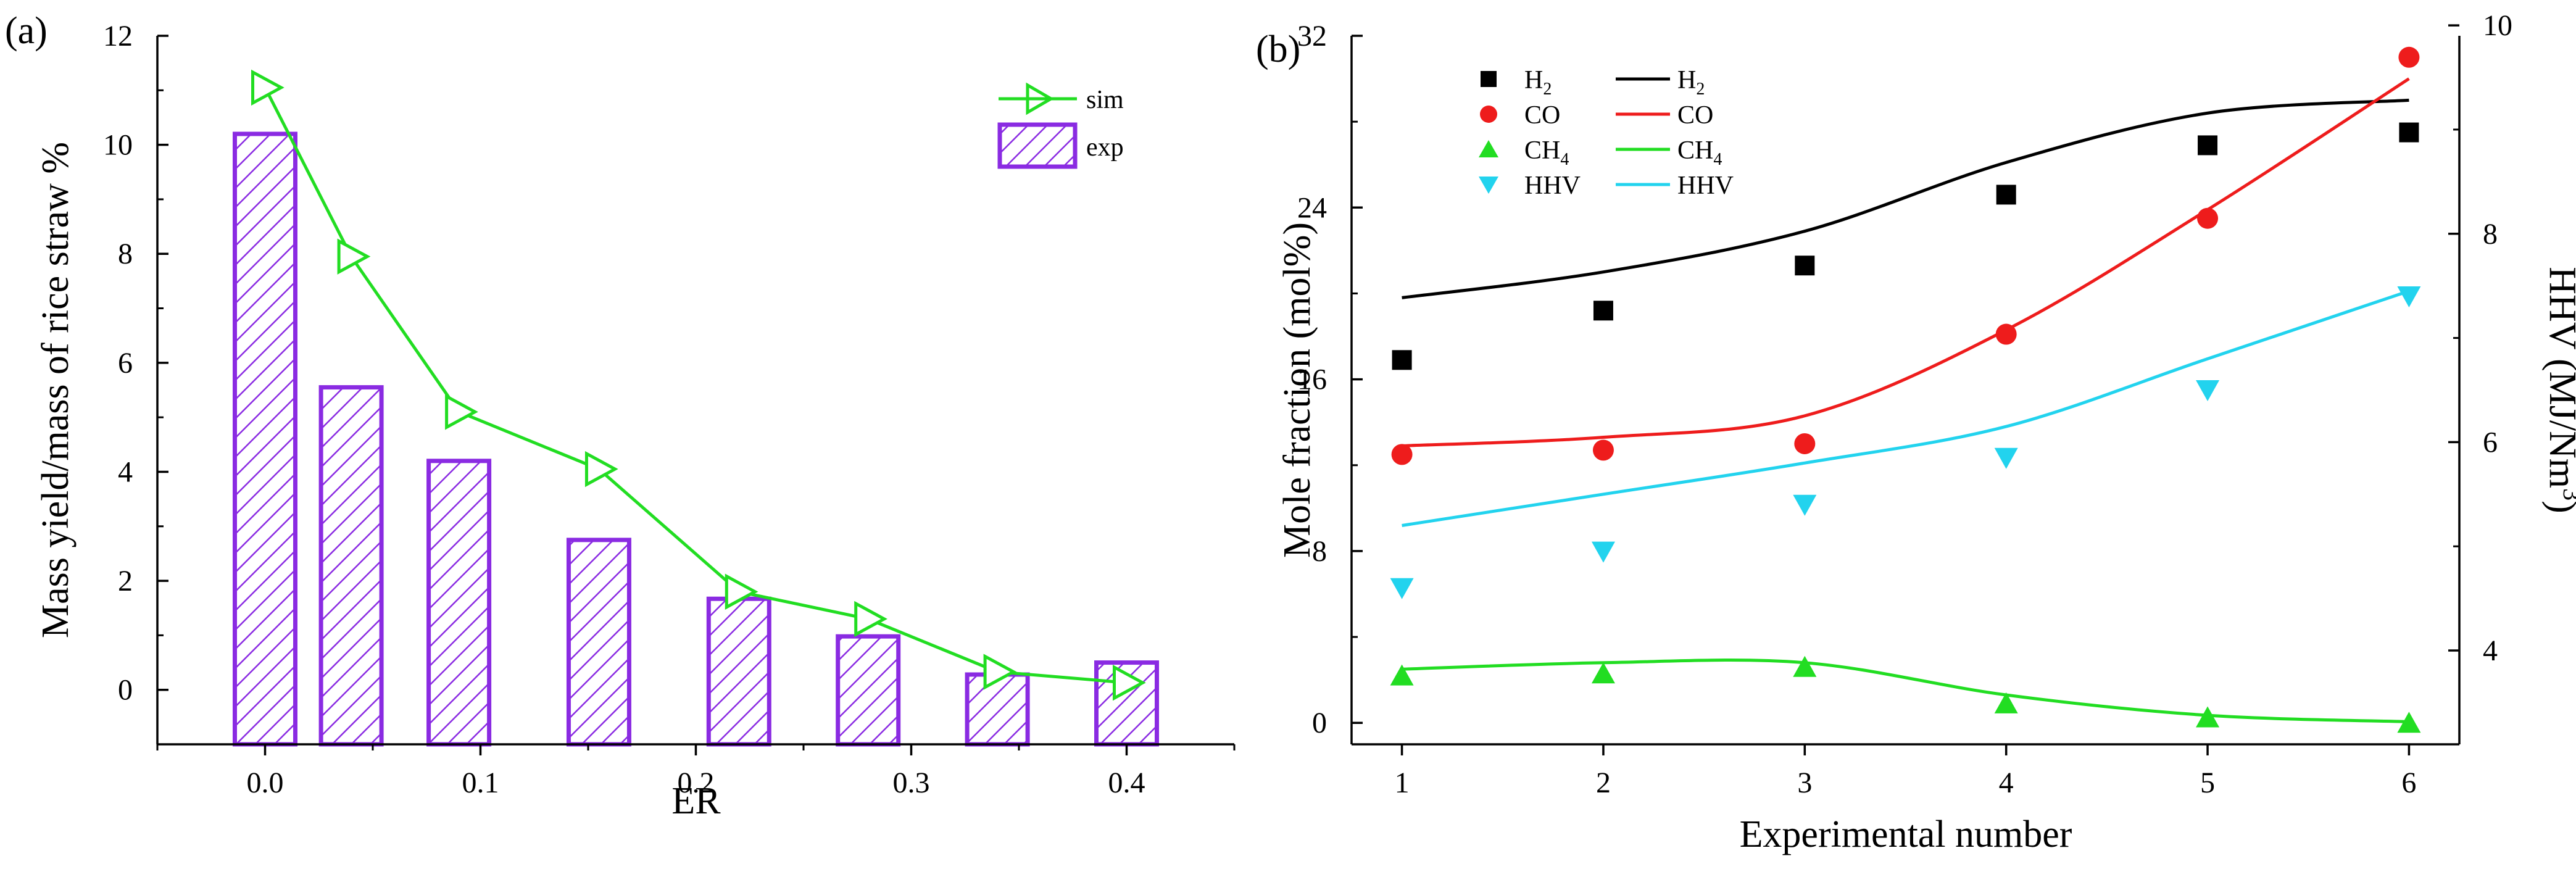  I want to click on x-tick-label-2: 3, so click(1804, 783).